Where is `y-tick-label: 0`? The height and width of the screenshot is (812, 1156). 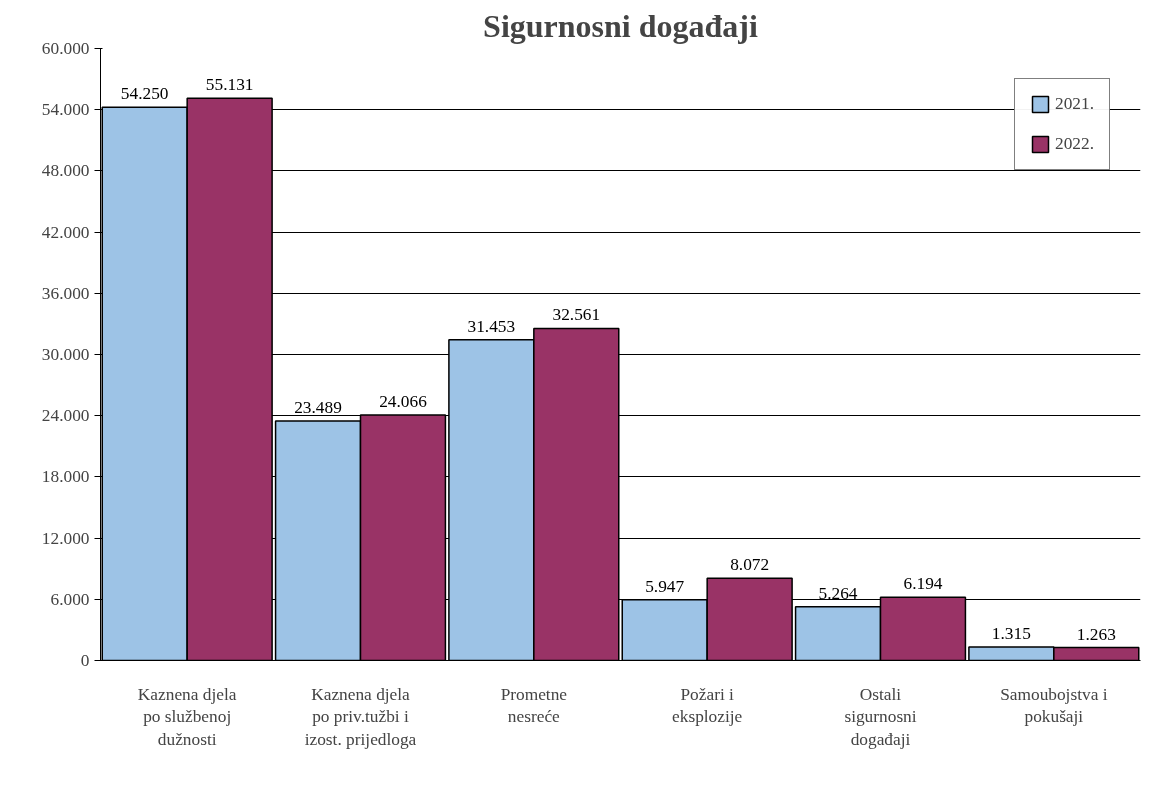
y-tick-label: 0 is located at coordinates (85, 660).